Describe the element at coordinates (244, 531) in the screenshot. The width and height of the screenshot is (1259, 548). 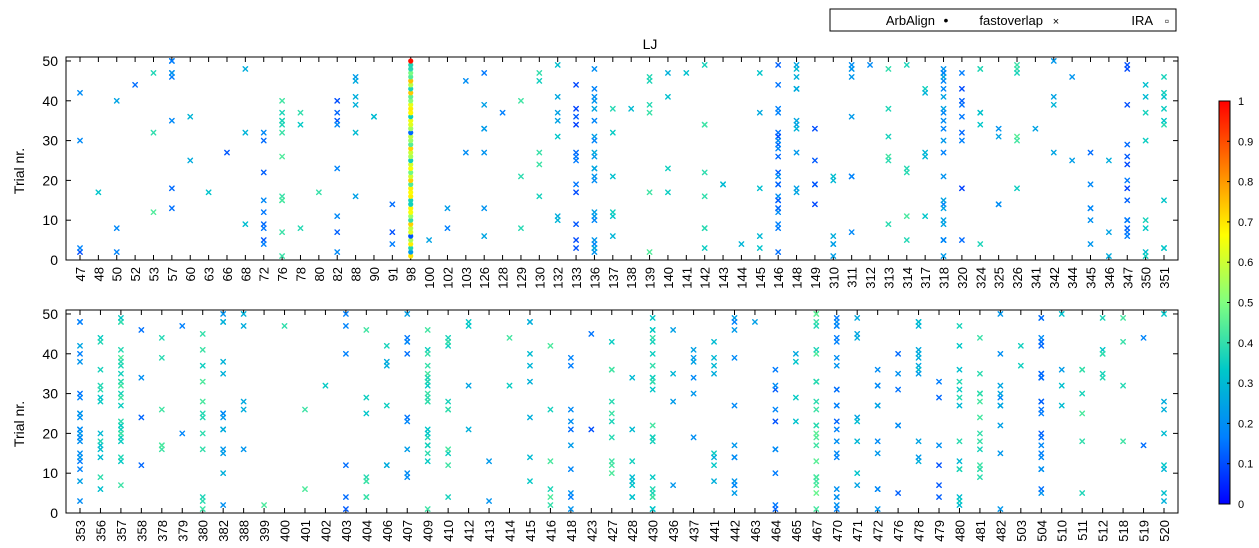
I see `x-tick-label: 388` at that location.